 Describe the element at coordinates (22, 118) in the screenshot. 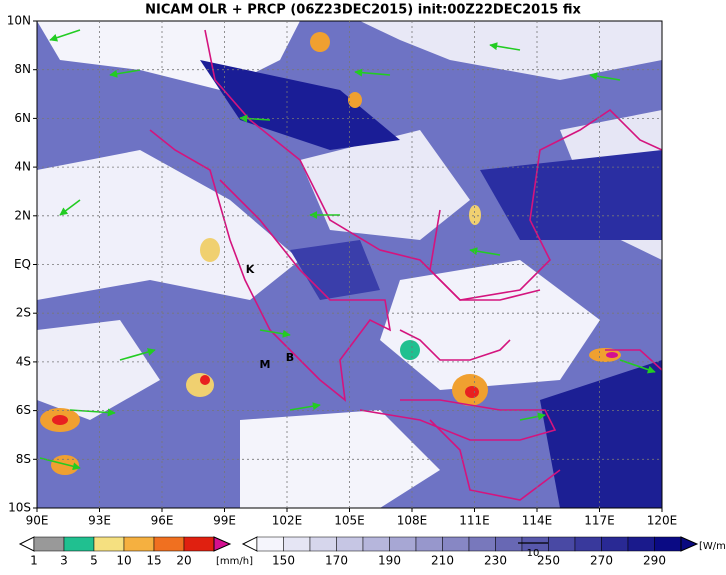

I see `lat-label: 6N` at that location.